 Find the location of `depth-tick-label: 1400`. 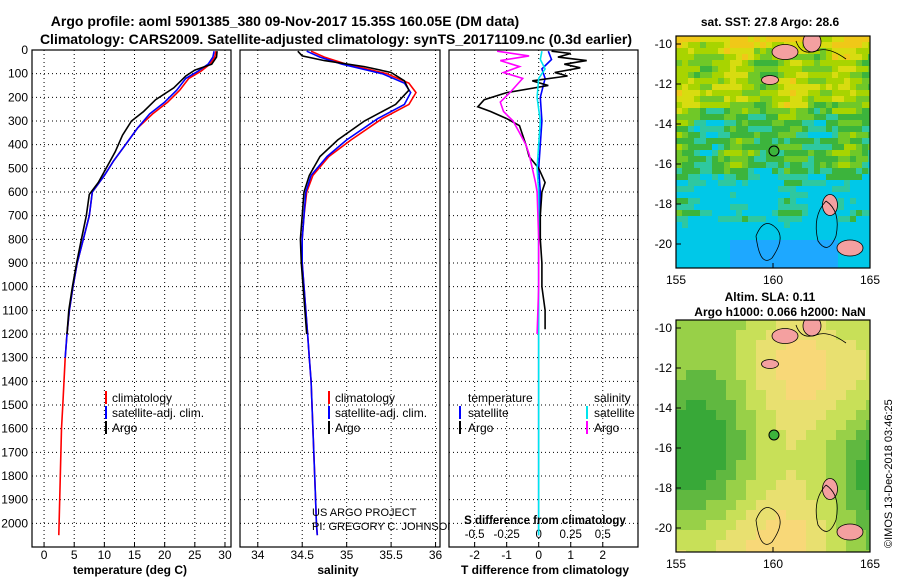

depth-tick-label: 1400 is located at coordinates (14, 381).